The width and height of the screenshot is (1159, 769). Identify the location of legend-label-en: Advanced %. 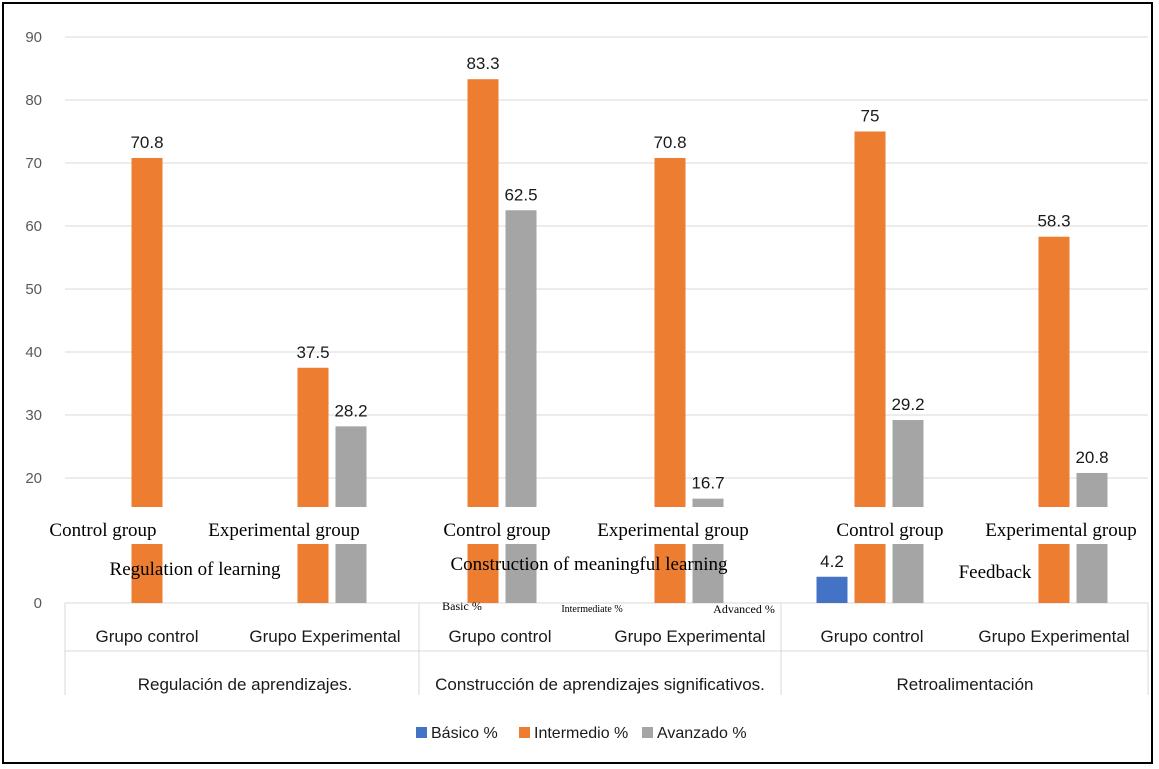
(744, 609).